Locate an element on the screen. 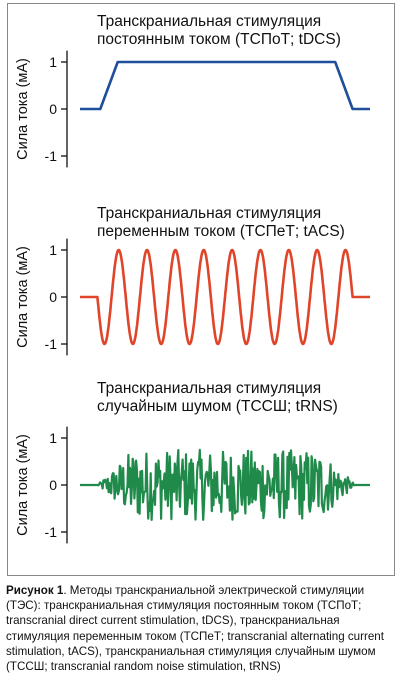 The width and height of the screenshot is (404, 700). chart-title-line: переменным током (ТСПеТ; tACS) is located at coordinates (221, 231).